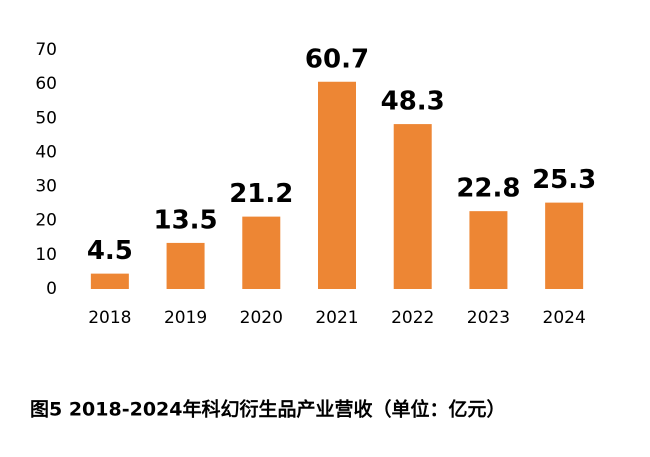 This screenshot has height=457, width=650. What do you see at coordinates (185, 318) in the screenshot?
I see `x-tick-label: 2019` at bounding box center [185, 318].